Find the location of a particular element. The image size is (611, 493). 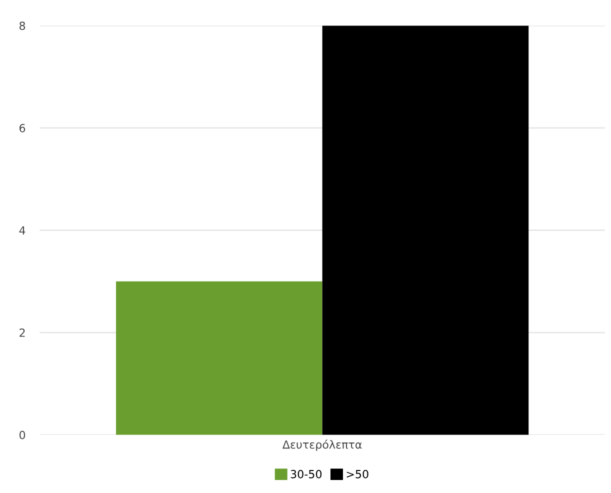

y-tick-label: 6 is located at coordinates (23, 128).